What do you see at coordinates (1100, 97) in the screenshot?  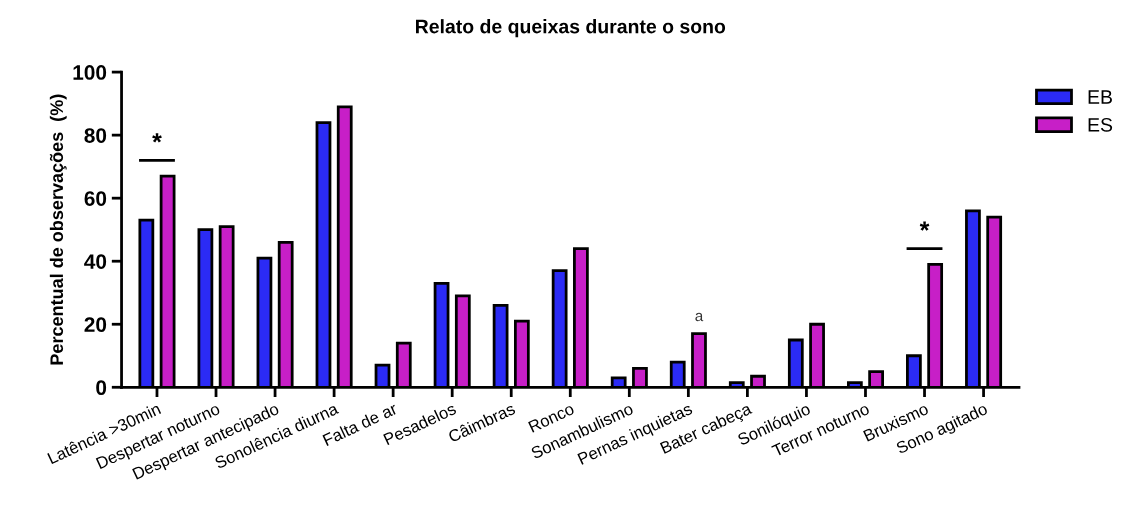 I see `legend-label: EB` at bounding box center [1100, 97].